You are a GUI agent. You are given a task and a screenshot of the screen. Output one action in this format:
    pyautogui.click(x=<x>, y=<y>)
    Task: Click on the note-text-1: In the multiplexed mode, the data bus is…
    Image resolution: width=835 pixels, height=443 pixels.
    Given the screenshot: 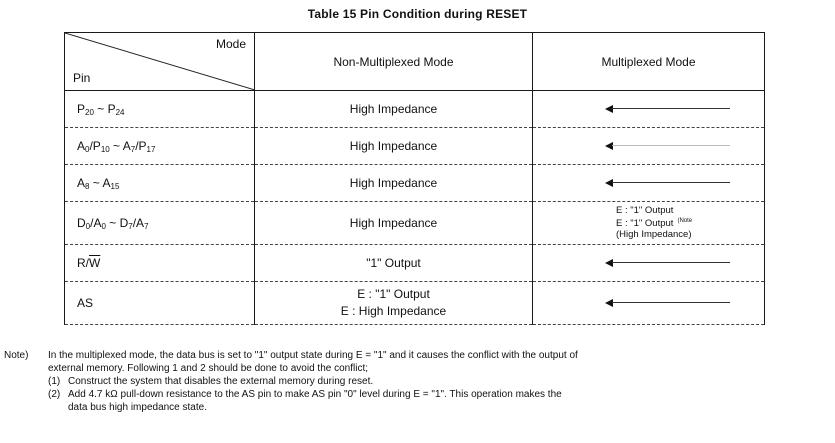 What is the action you would take?
    pyautogui.click(x=313, y=355)
    